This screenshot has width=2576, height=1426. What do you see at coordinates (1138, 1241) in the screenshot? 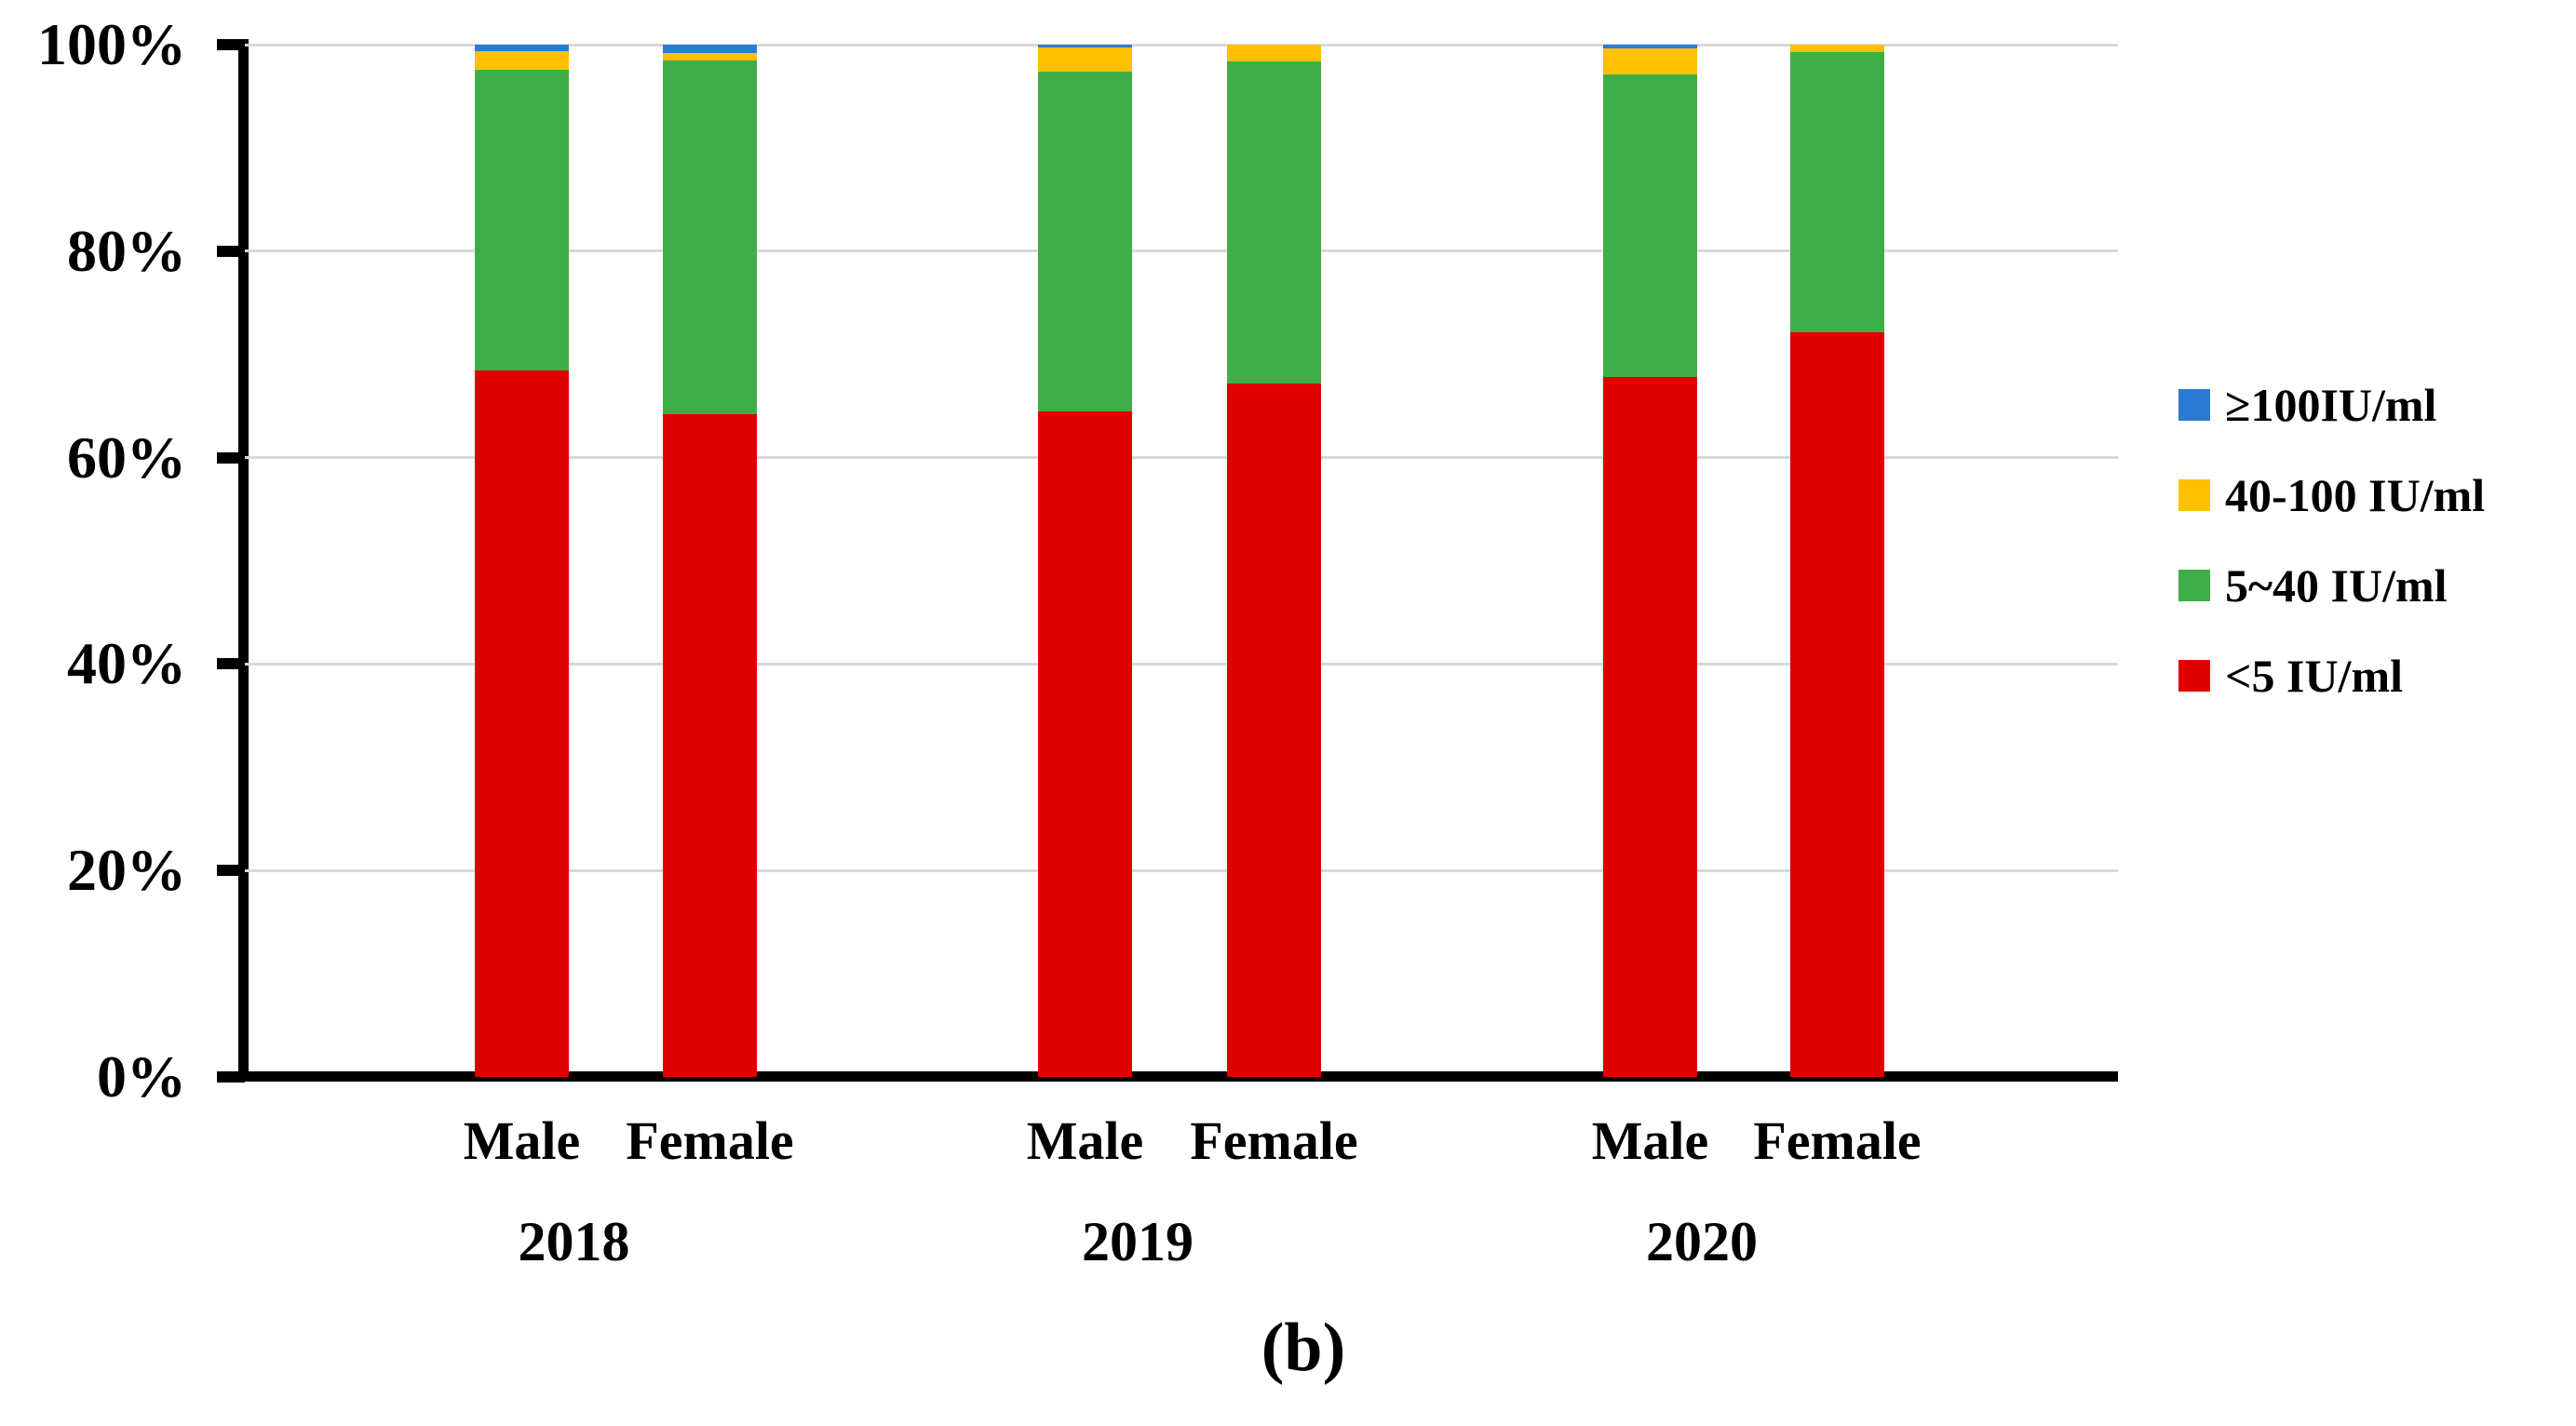
I see `year-label-2019: 2019` at bounding box center [1138, 1241].